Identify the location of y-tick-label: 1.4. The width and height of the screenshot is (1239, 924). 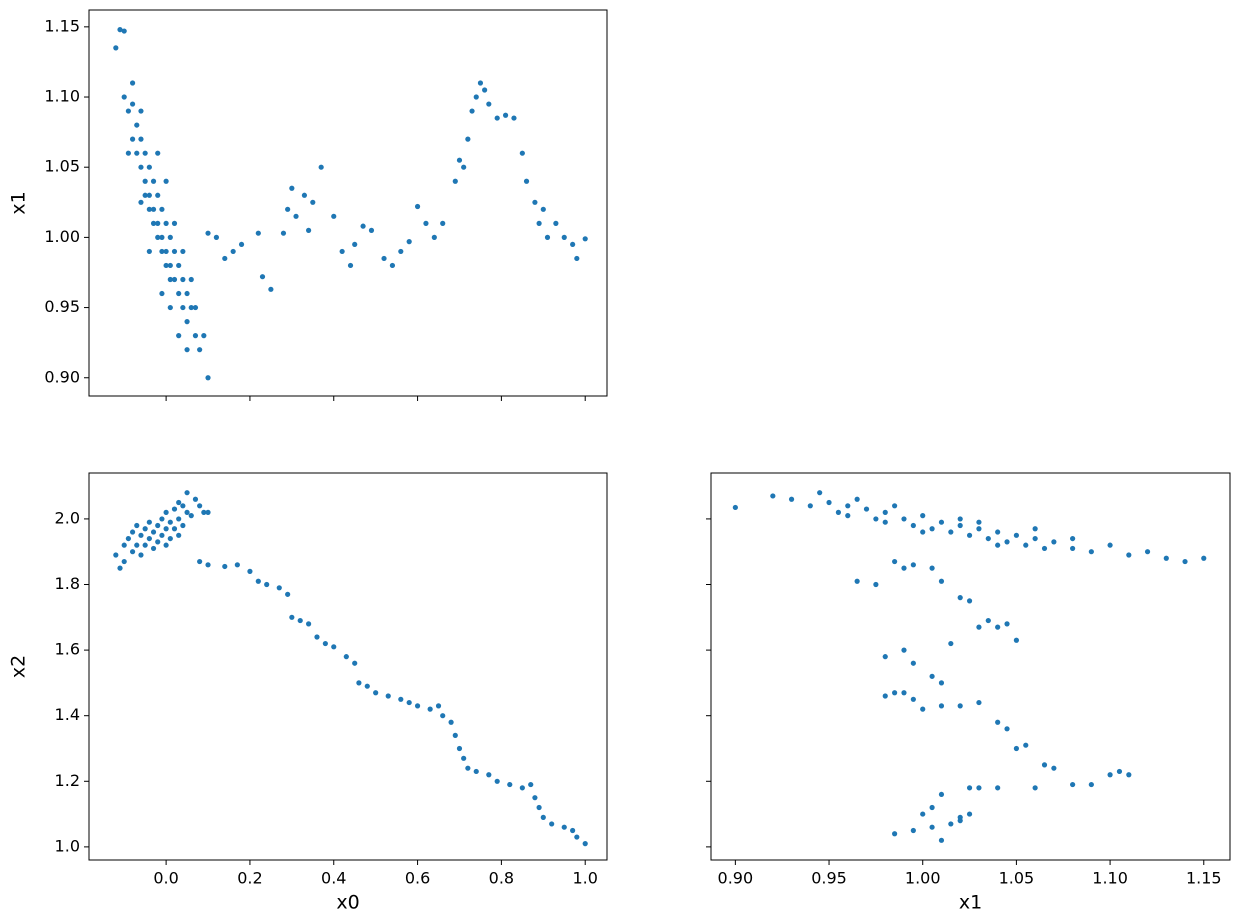
(67, 714).